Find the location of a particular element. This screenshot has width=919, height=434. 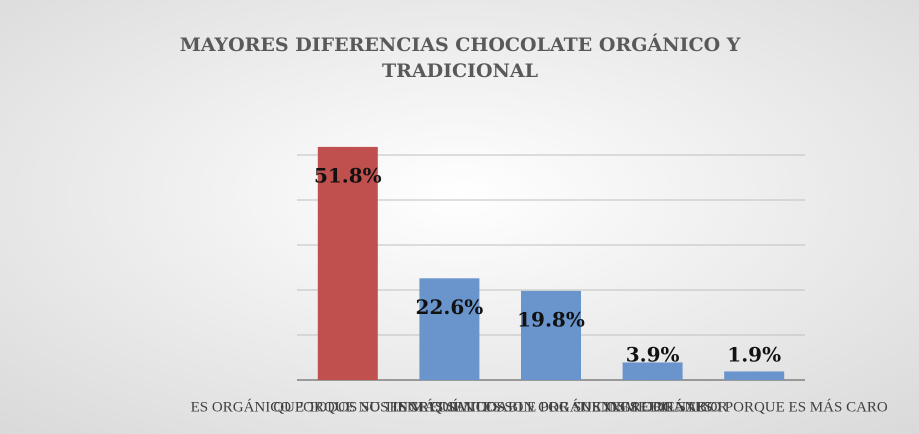

data-label: 3.9% is located at coordinates (653, 355).